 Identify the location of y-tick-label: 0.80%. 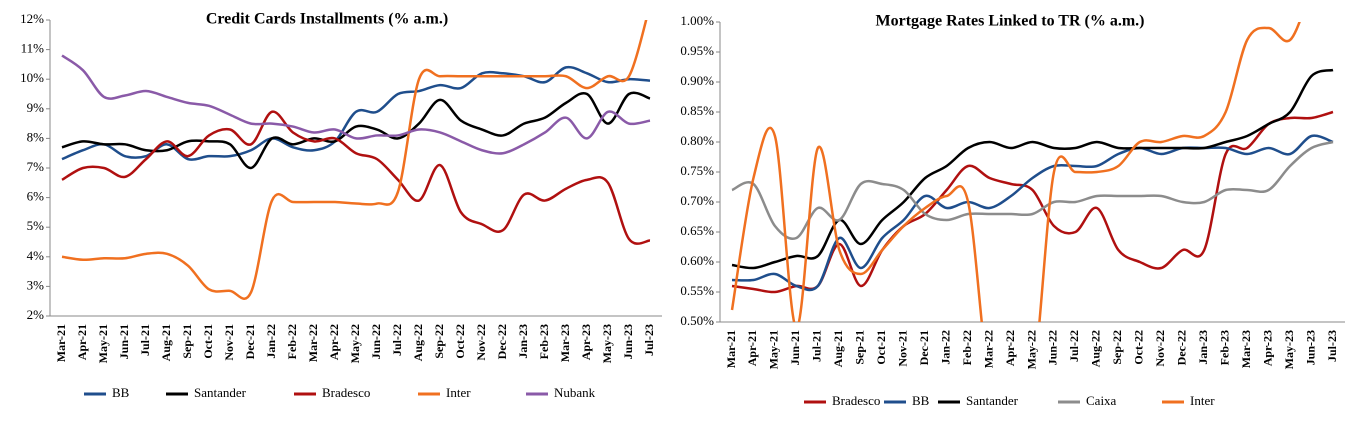
(697, 140).